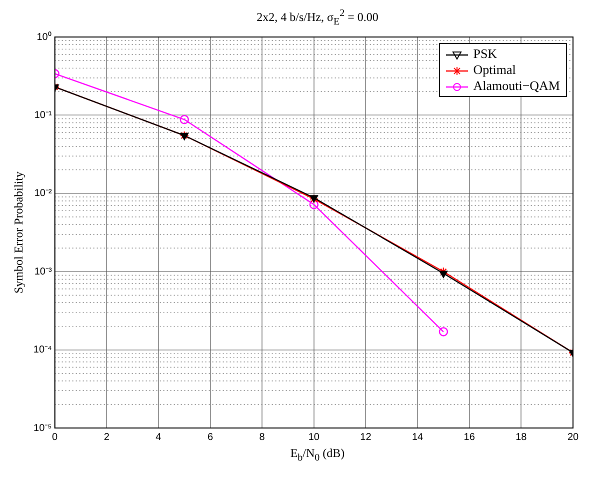 The width and height of the screenshot is (595, 479). I want to click on legend-label: PSK, so click(485, 53).